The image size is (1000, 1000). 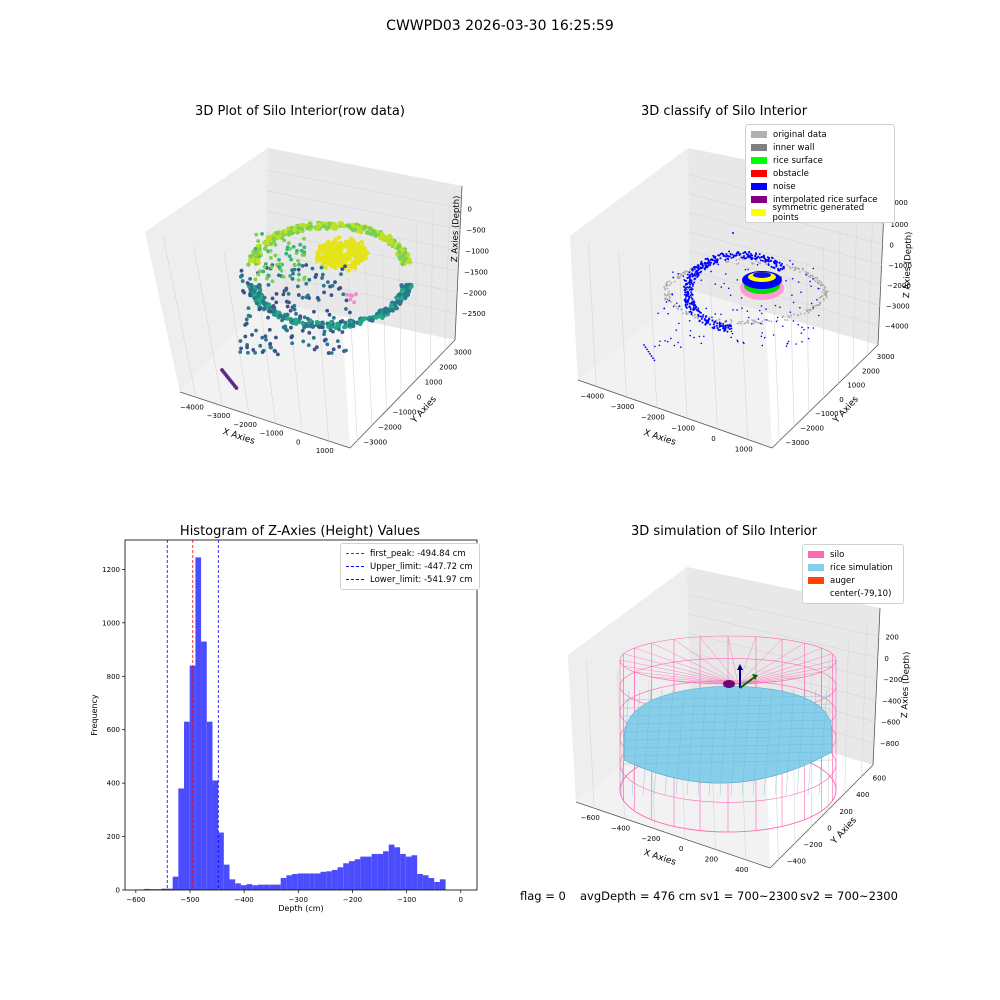 I want to click on legend-swatch, so click(x=355, y=553).